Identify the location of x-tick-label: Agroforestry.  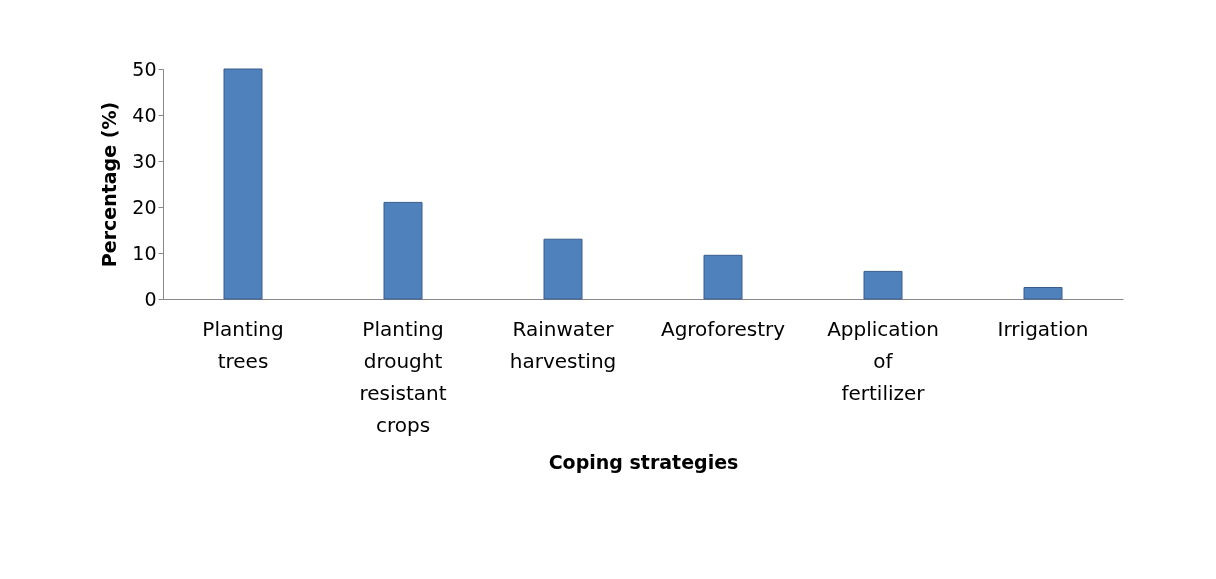
(723, 328).